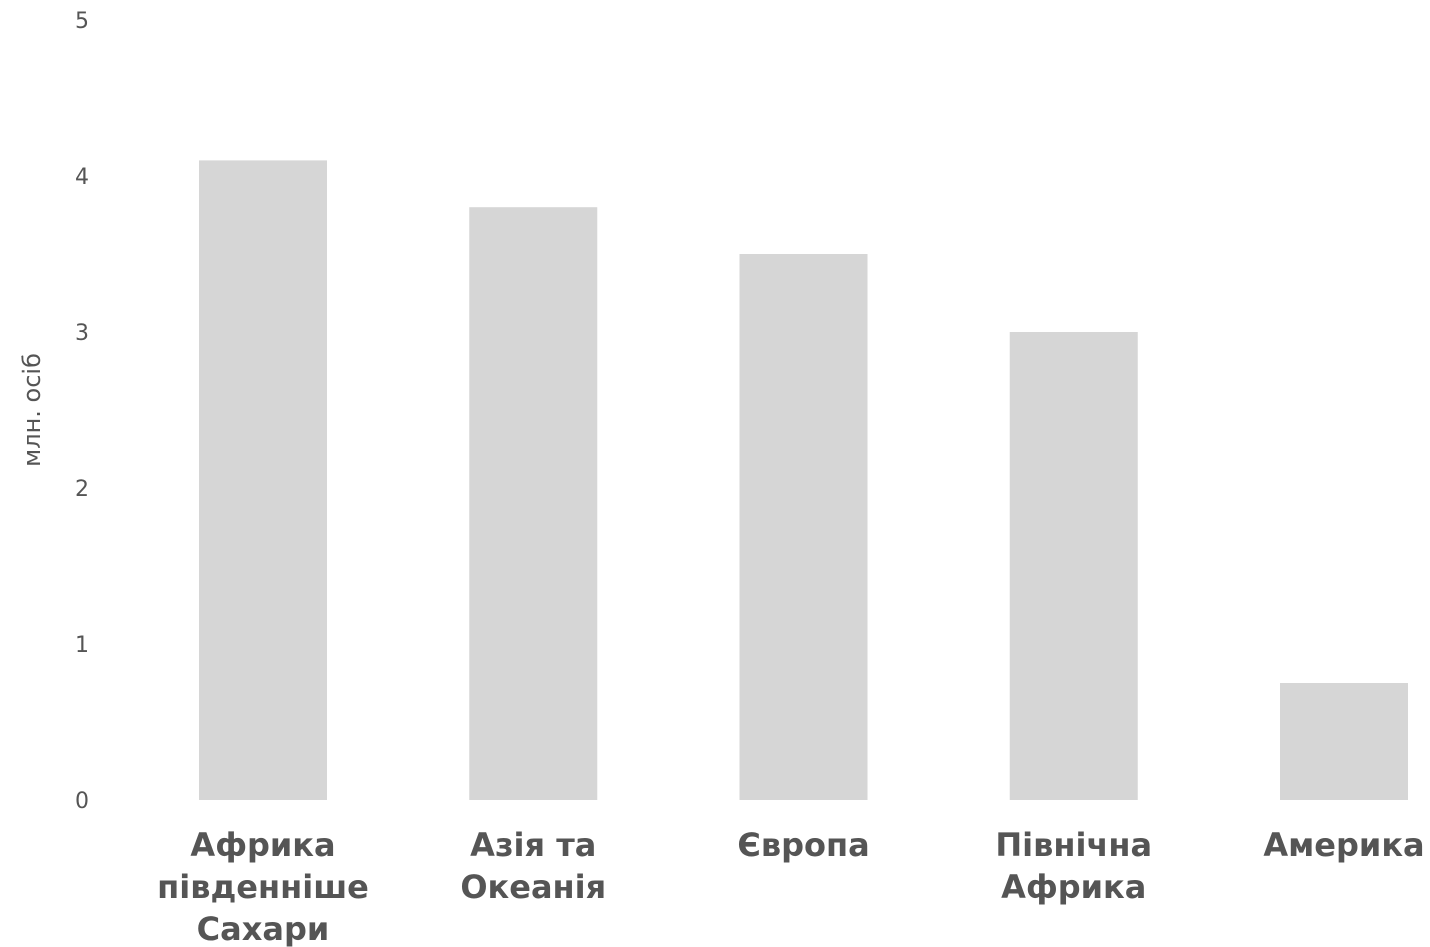 The width and height of the screenshot is (1430, 947). What do you see at coordinates (82, 489) in the screenshot?
I see `y-tick-label: 2` at bounding box center [82, 489].